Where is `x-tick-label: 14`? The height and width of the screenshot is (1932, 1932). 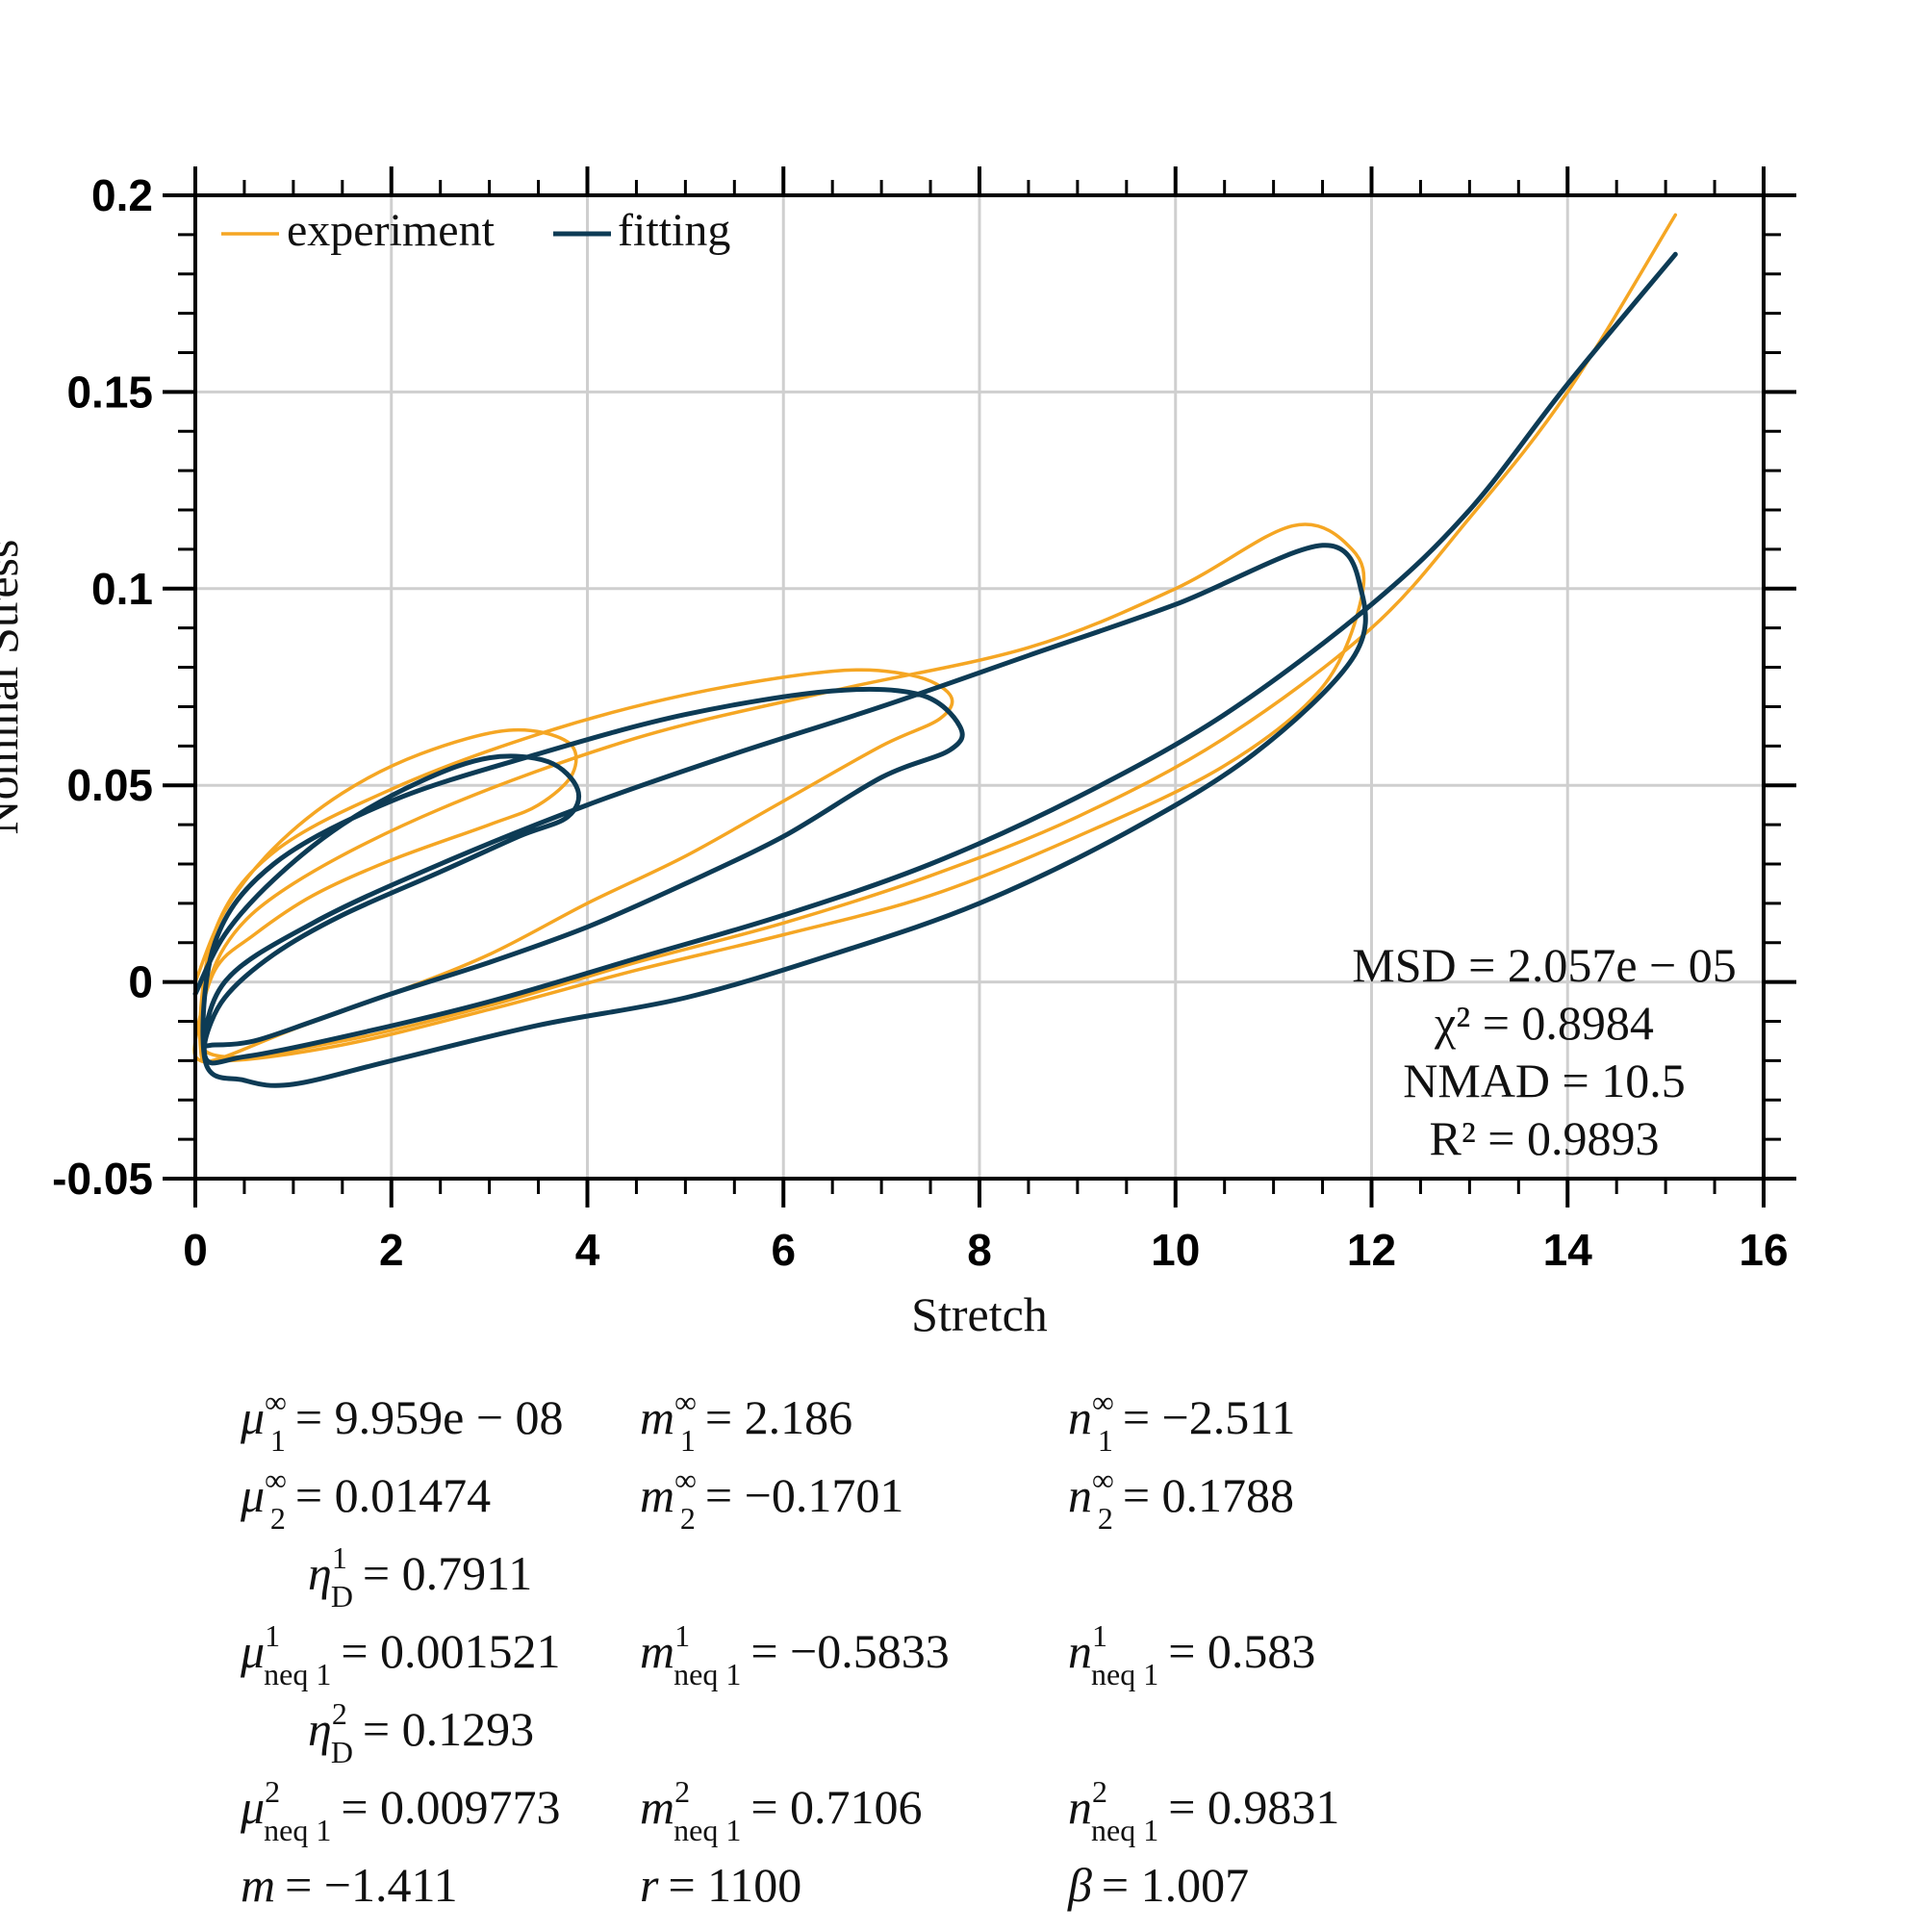 x-tick-label: 14 is located at coordinates (1568, 1250).